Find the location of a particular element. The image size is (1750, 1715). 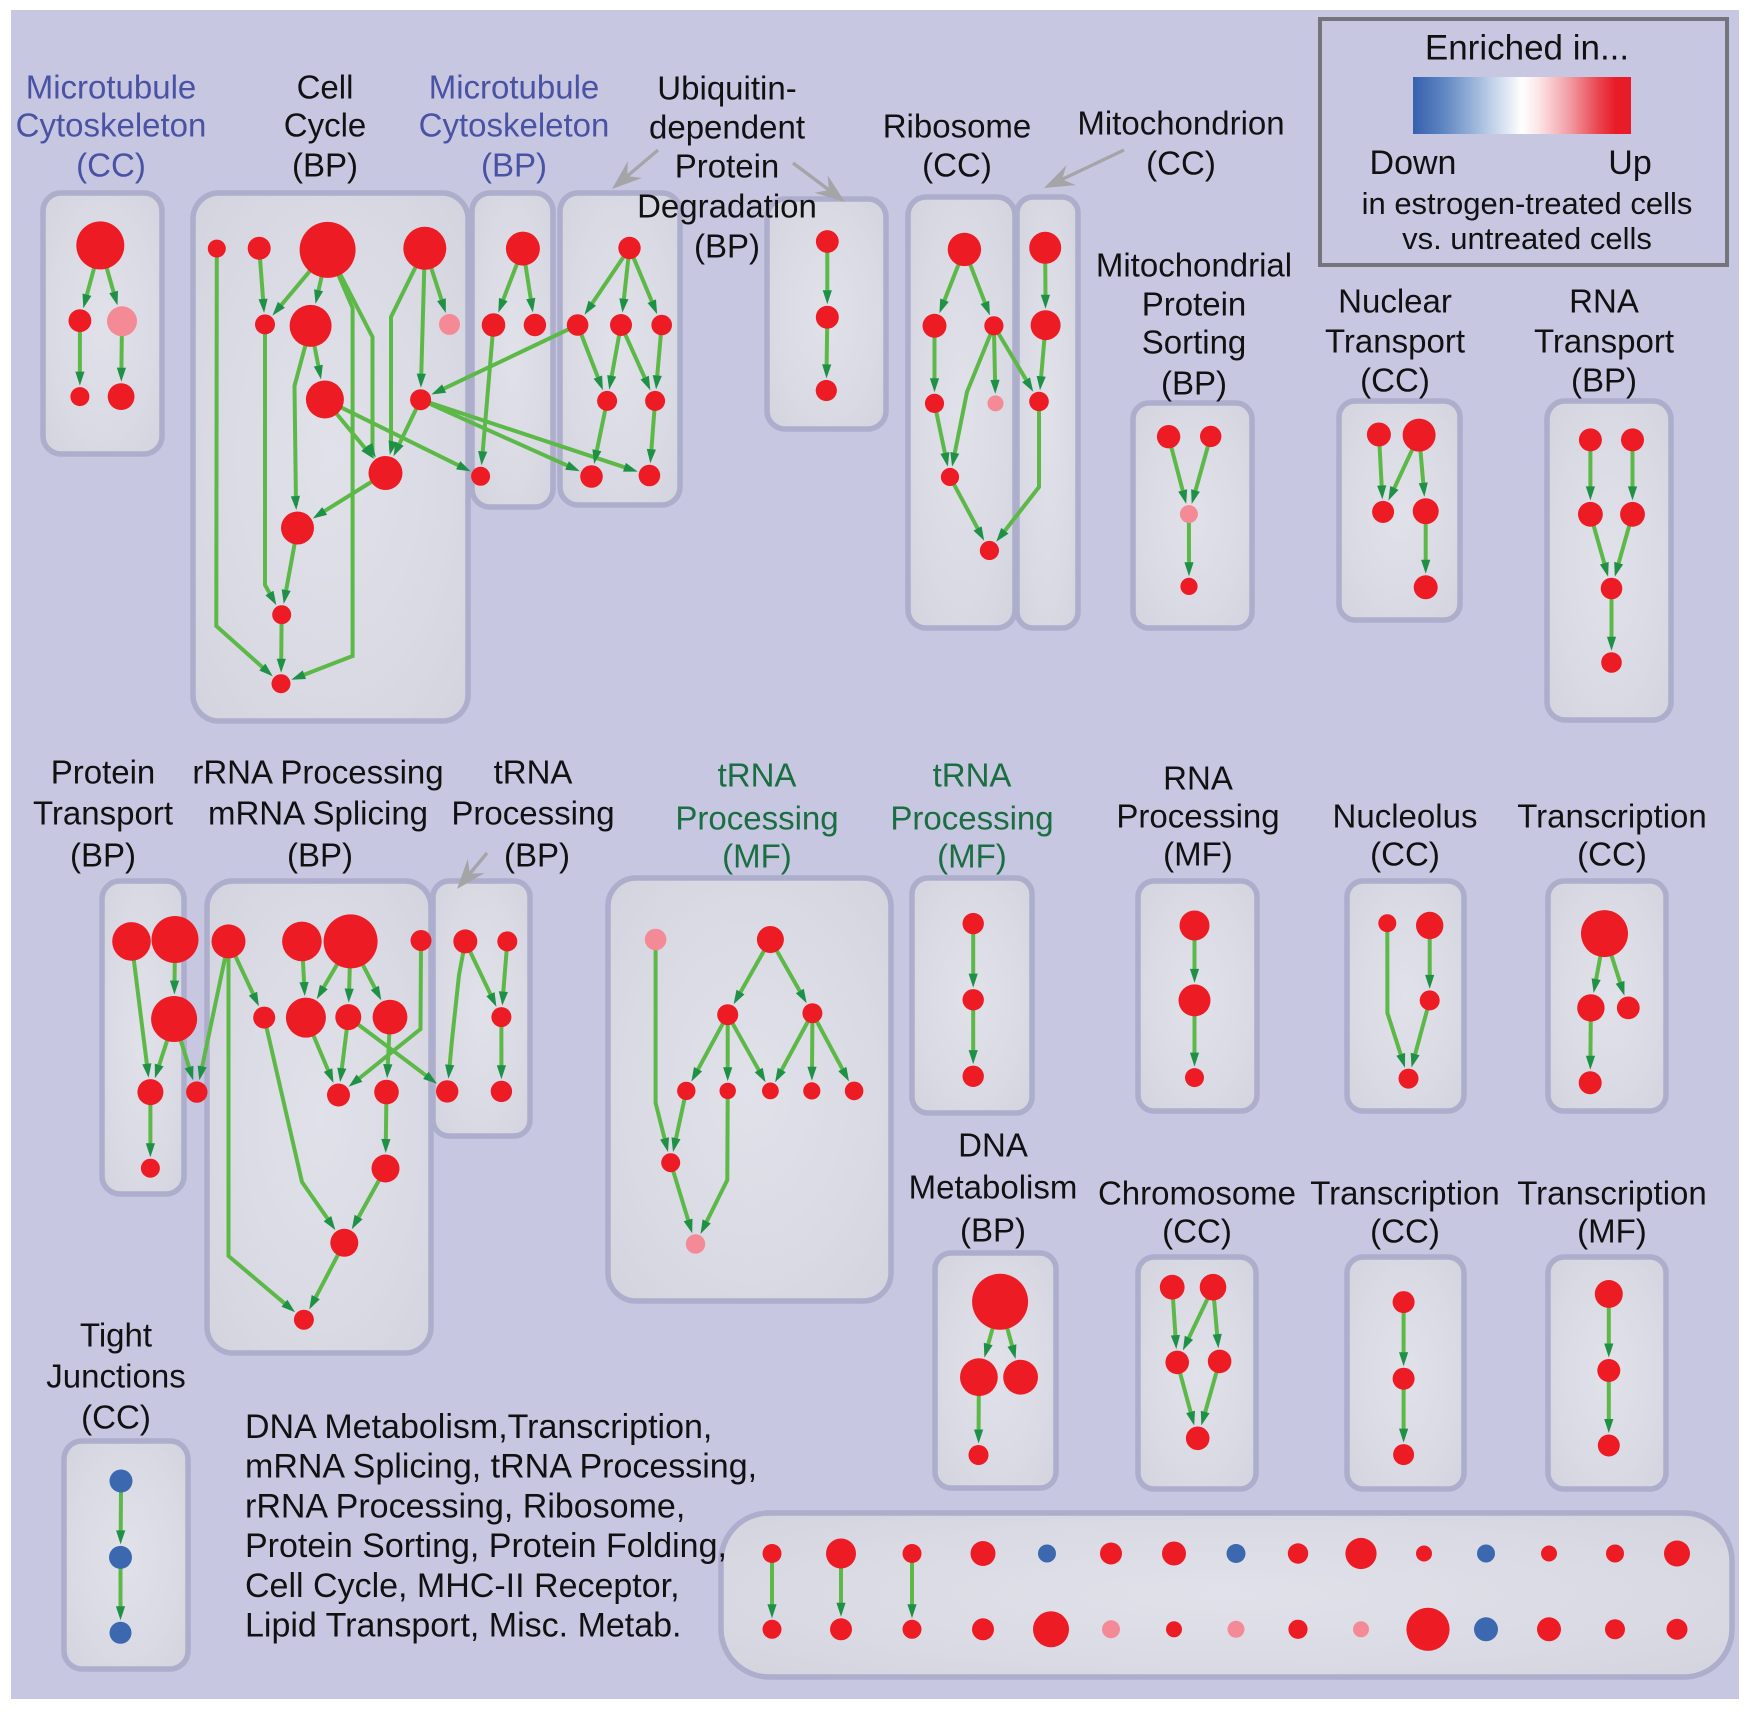

svg-text: Ubiquitin- is located at coordinates (726, 88).